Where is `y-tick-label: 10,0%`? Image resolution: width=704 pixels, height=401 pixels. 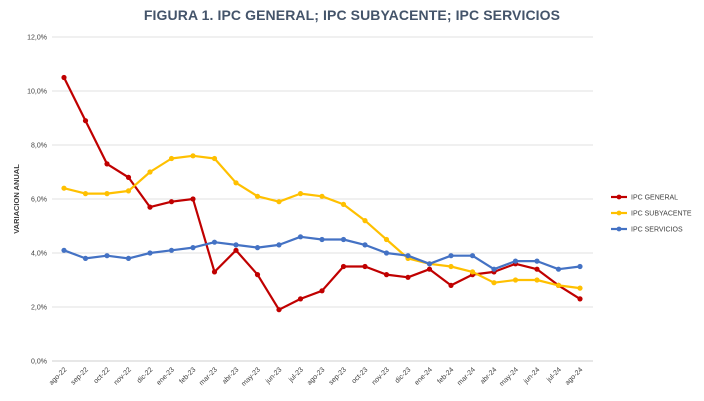
y-tick-label: 10,0% is located at coordinates (37, 92).